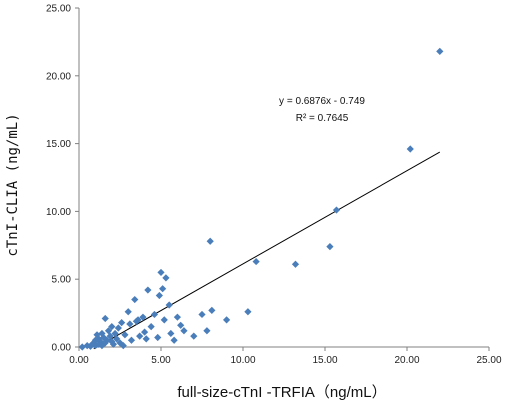  I want to click on equation-label: y = 0.6876x - 0.749, so click(322, 101).